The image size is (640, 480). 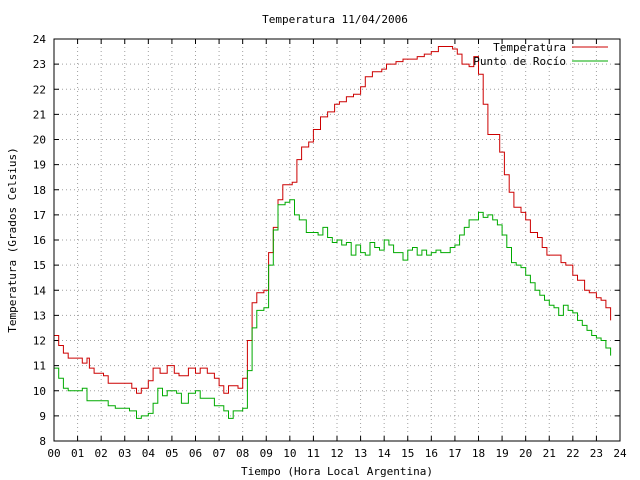 What do you see at coordinates (39, 114) in the screenshot?
I see `y-tick-label: 21` at bounding box center [39, 114].